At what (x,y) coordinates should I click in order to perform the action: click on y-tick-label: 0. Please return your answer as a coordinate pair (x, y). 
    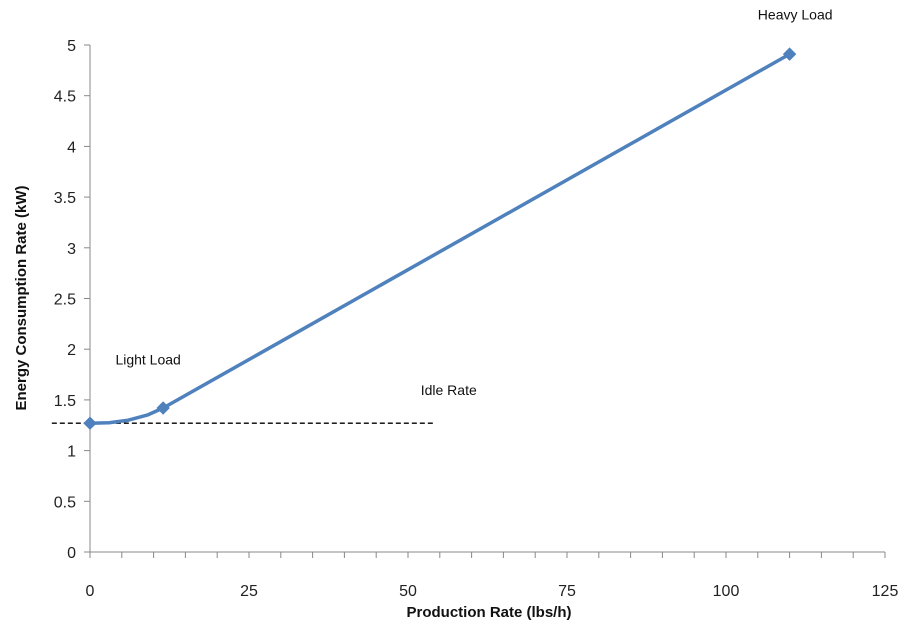
    Looking at the image, I should click on (71, 553).